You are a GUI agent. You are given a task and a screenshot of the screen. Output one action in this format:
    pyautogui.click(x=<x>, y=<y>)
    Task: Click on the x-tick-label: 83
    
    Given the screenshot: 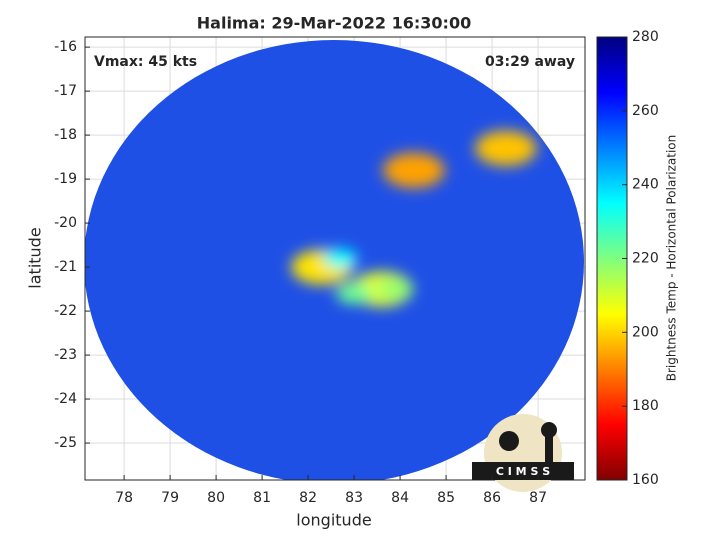 What is the action you would take?
    pyautogui.click(x=354, y=498)
    